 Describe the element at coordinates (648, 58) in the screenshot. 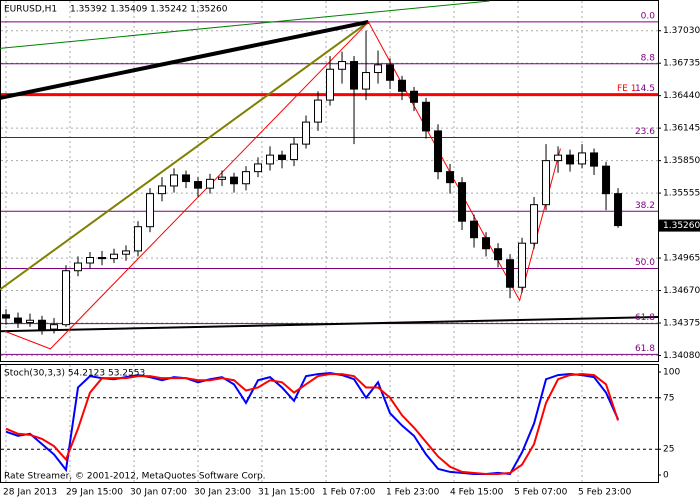

I see `fib-label: 8.8` at that location.